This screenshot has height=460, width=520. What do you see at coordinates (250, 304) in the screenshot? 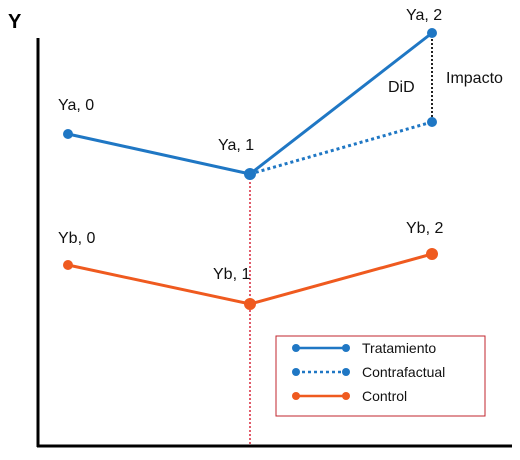
I see `point-yb1` at bounding box center [250, 304].